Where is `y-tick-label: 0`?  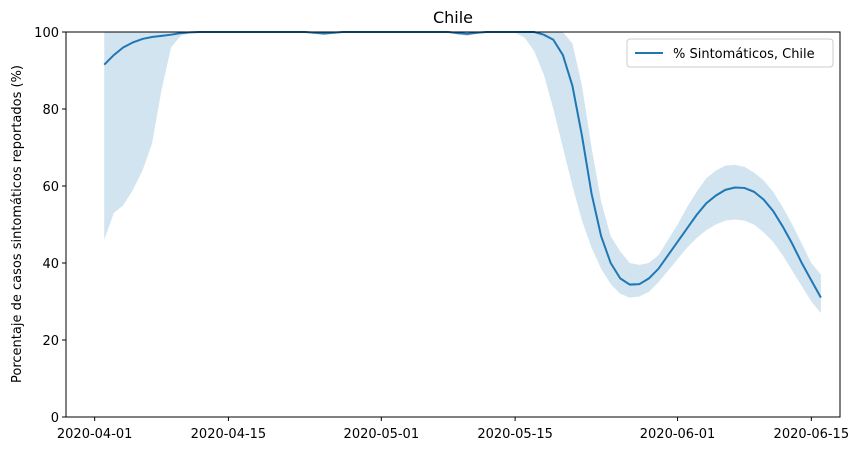 y-tick-label: 0 is located at coordinates (55, 418).